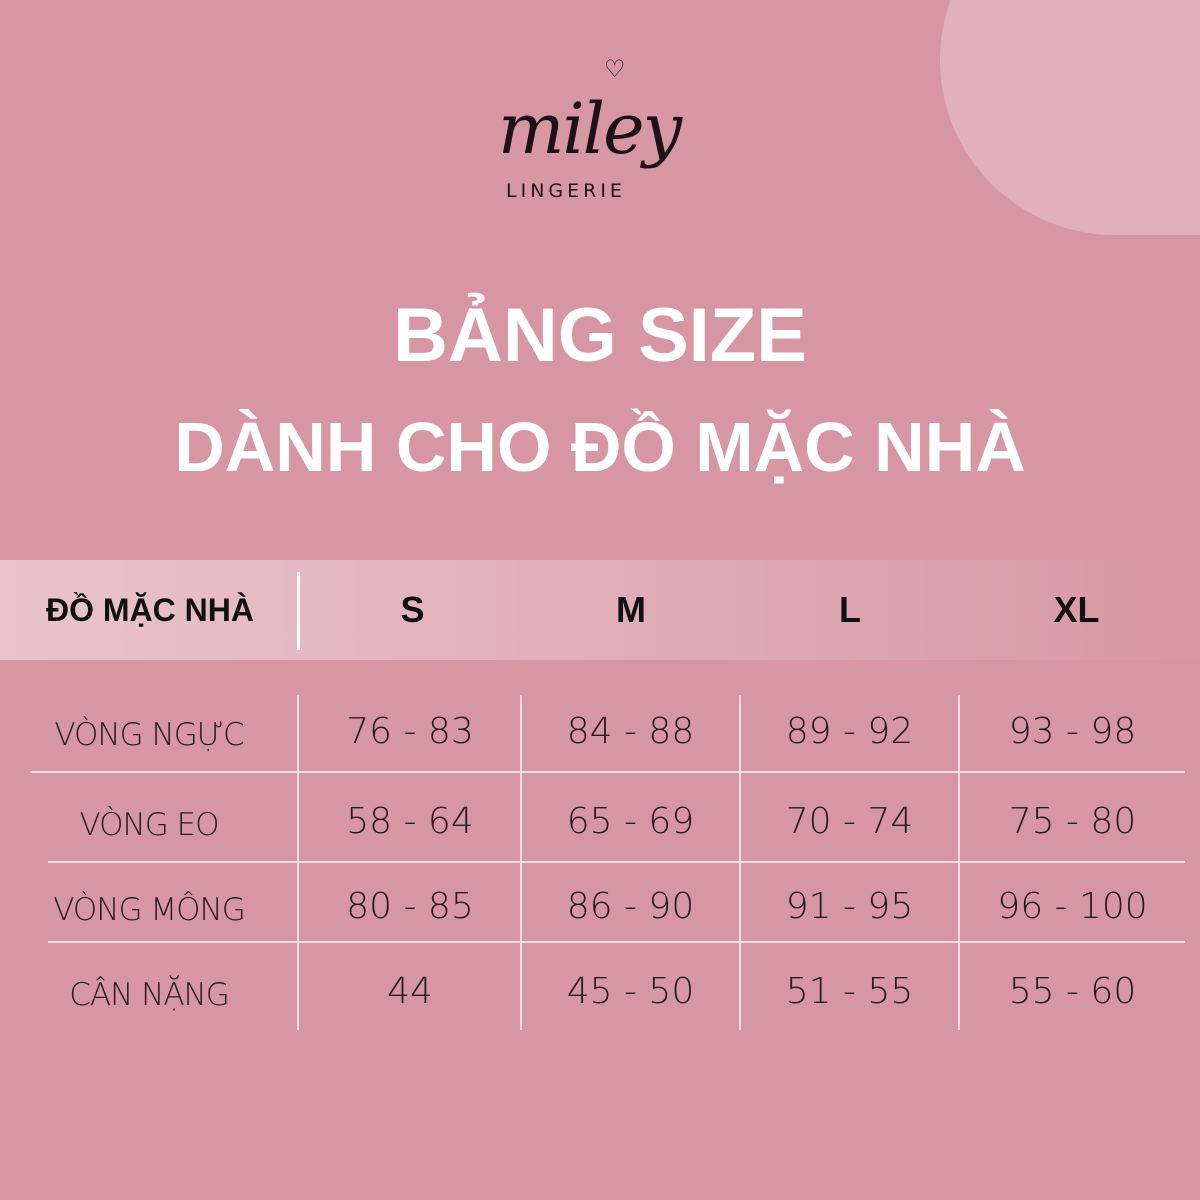 This screenshot has width=1200, height=1200. Describe the element at coordinates (615, 69) in the screenshot. I see `heart-icon: ♡` at that location.